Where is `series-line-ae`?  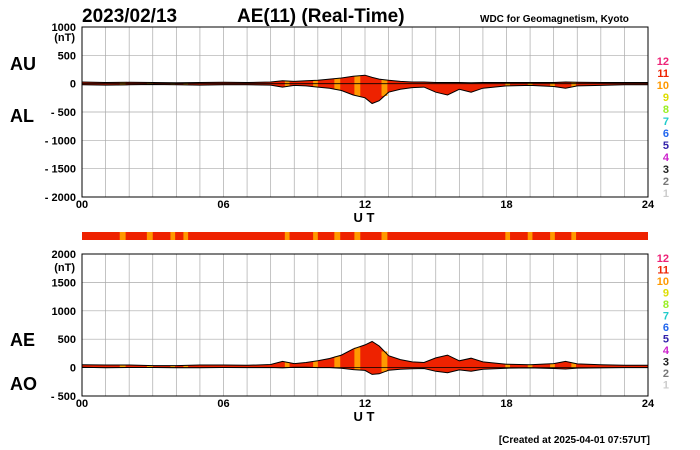 series-line-ae is located at coordinates (364, 353).